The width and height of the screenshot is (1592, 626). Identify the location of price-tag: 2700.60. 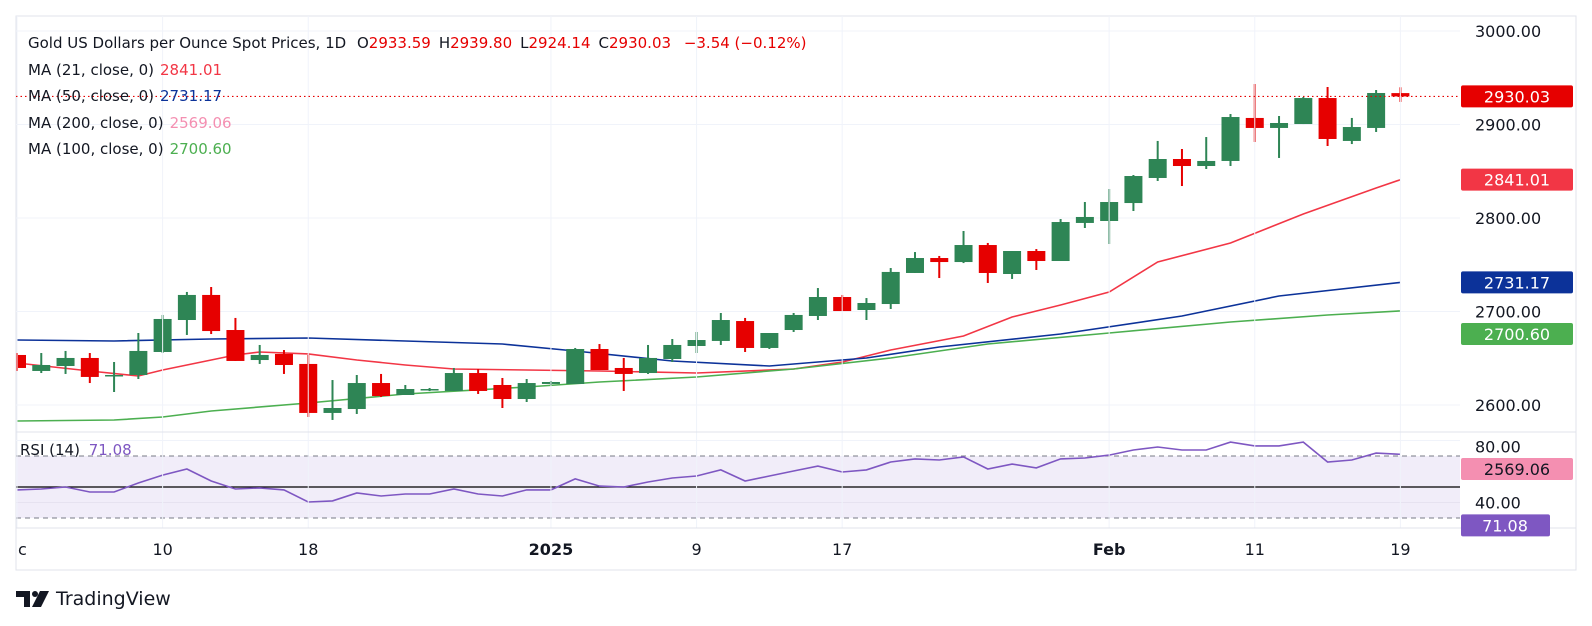
(1517, 333).